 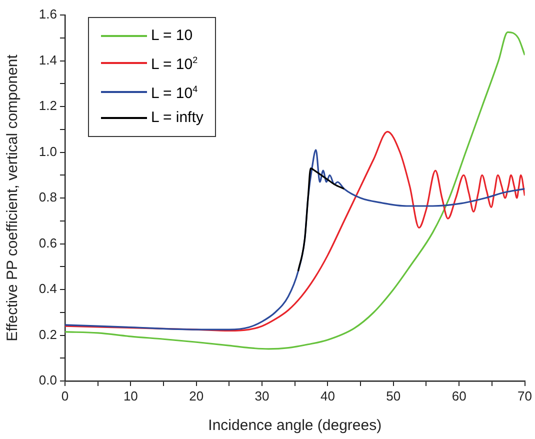 I want to click on legend-label: L = 10$^{2}$, so click(x=174, y=64).